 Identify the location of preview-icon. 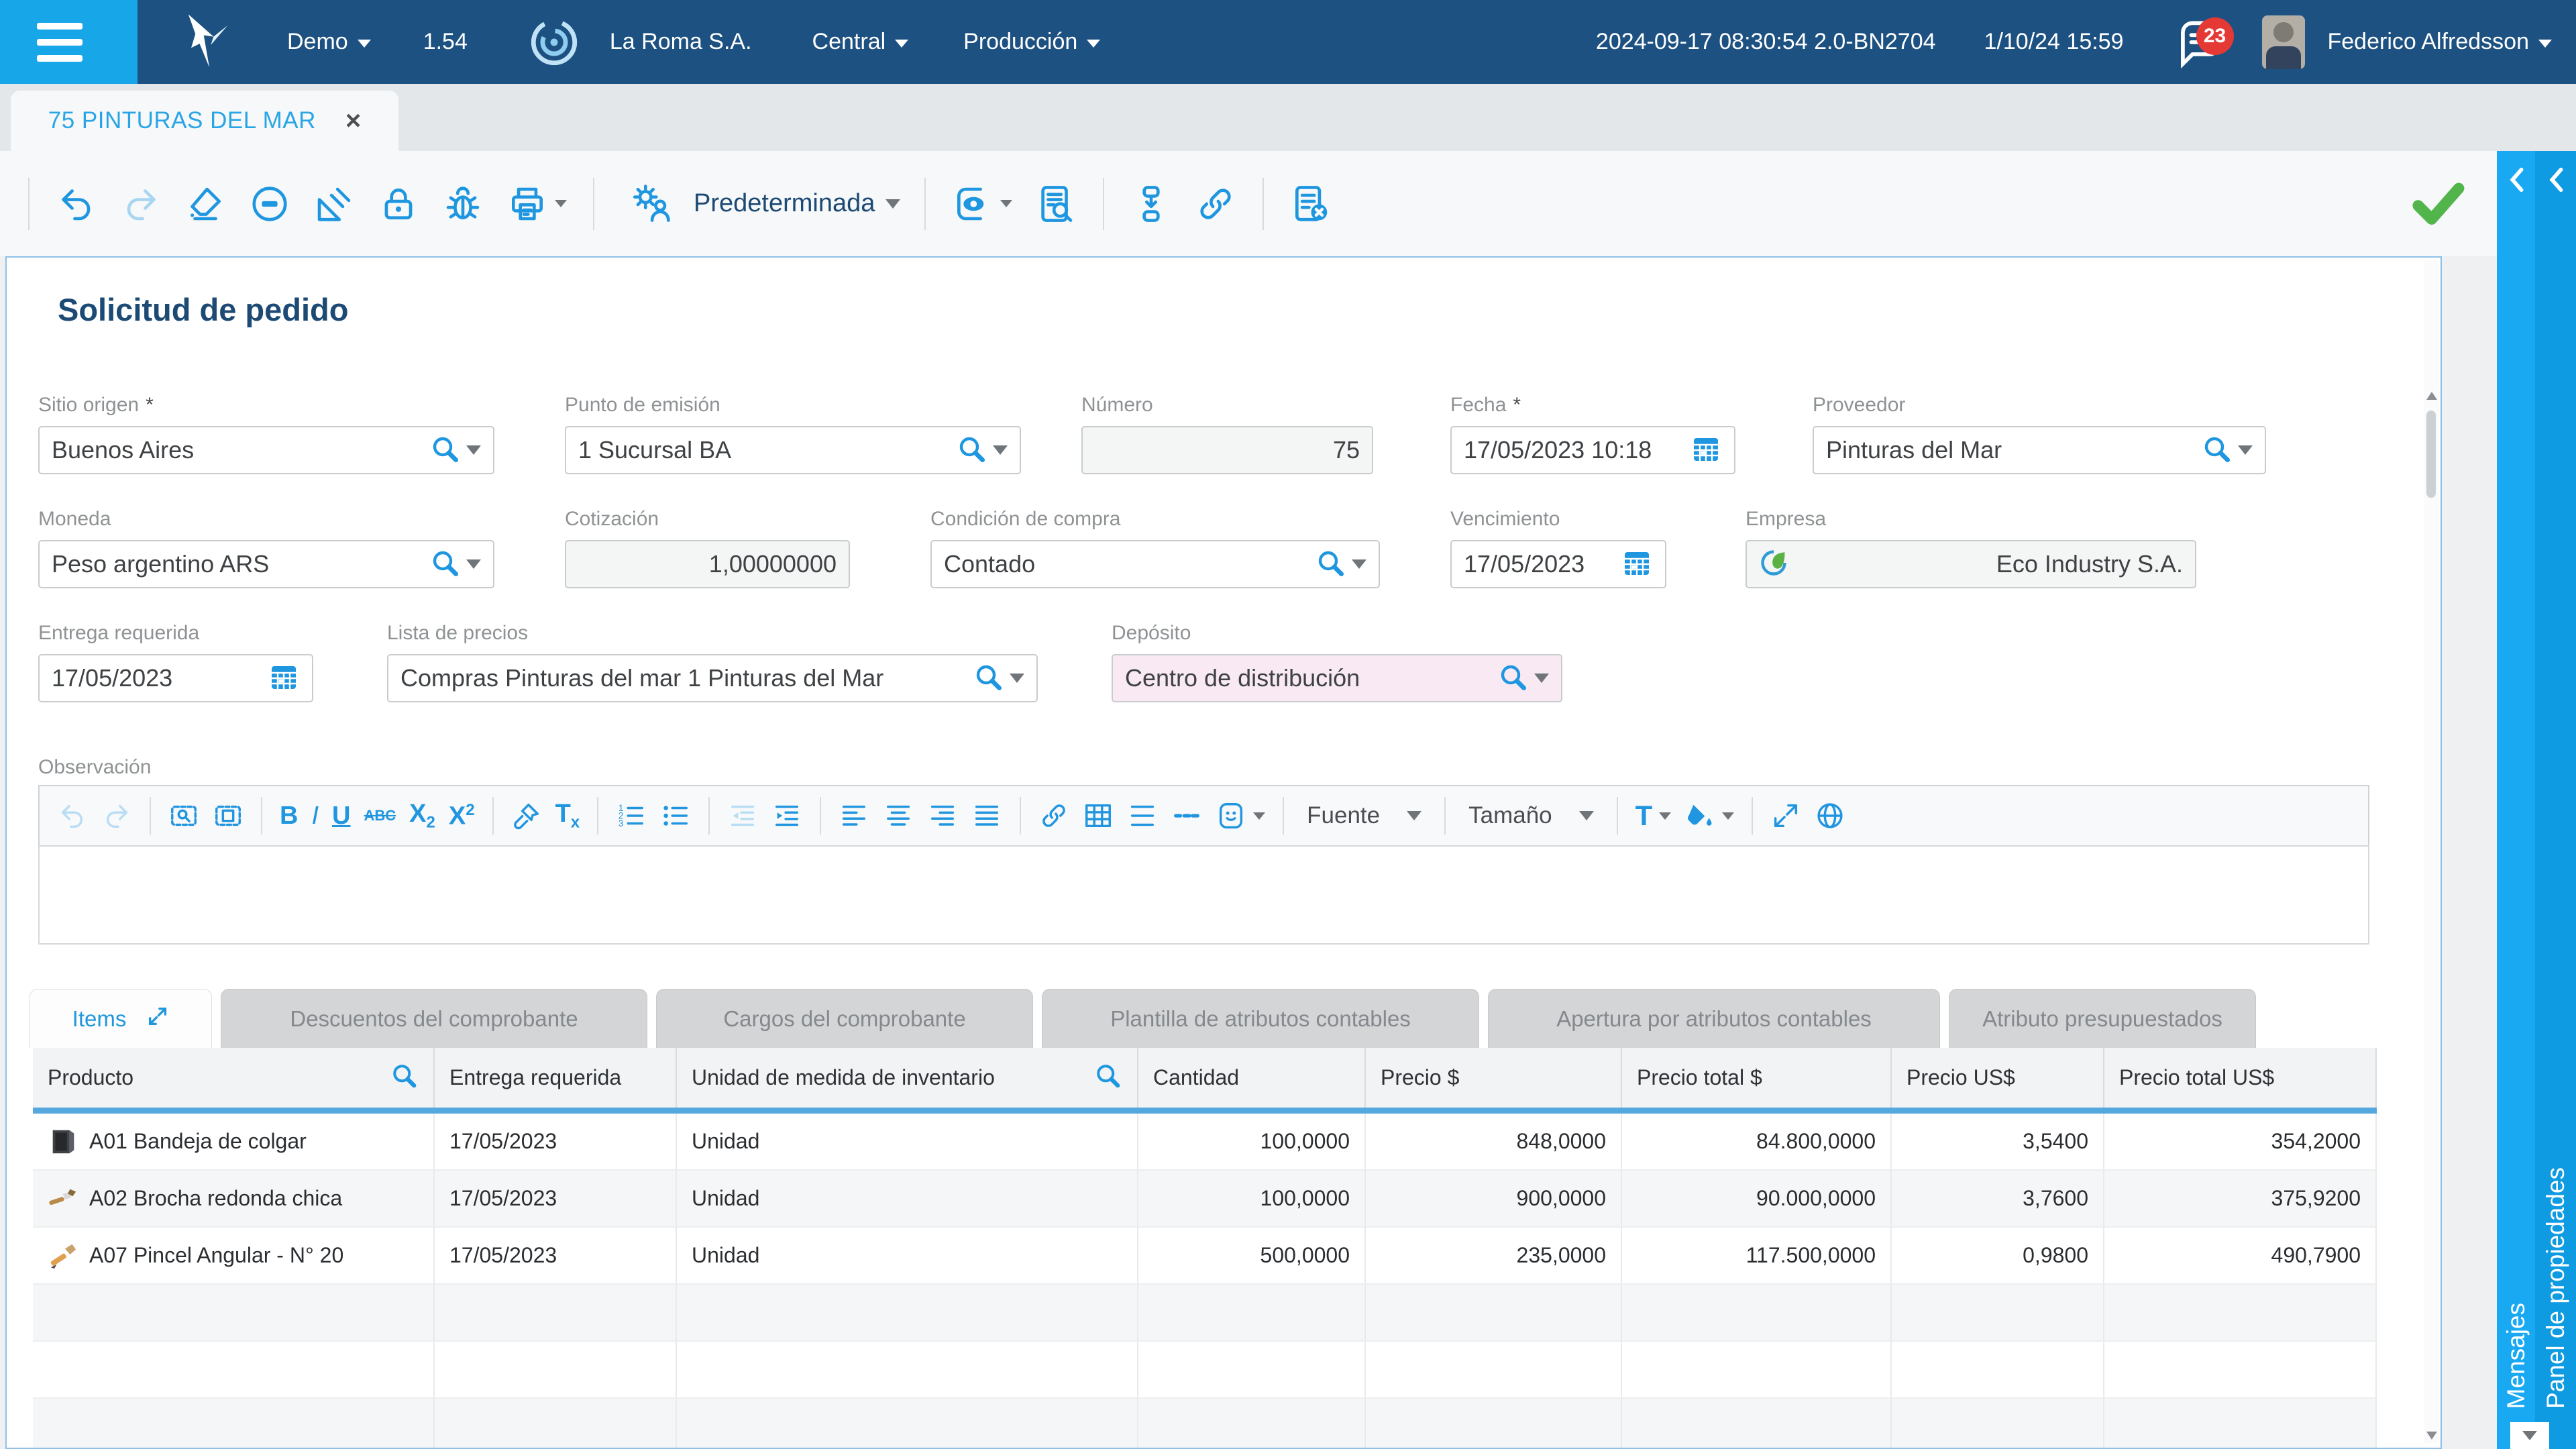
(982, 204).